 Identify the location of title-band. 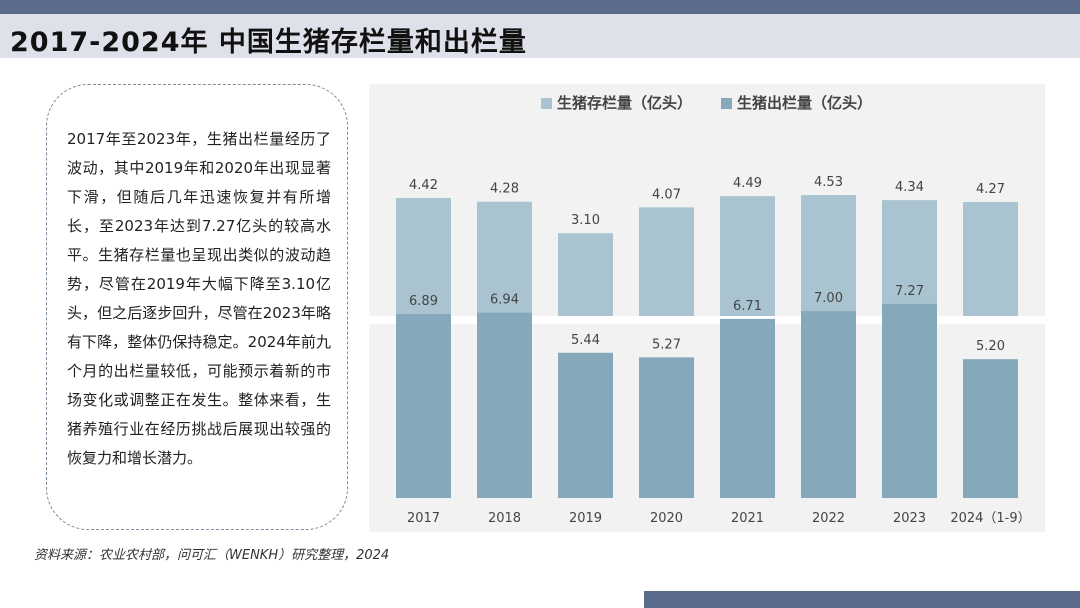
(540, 36).